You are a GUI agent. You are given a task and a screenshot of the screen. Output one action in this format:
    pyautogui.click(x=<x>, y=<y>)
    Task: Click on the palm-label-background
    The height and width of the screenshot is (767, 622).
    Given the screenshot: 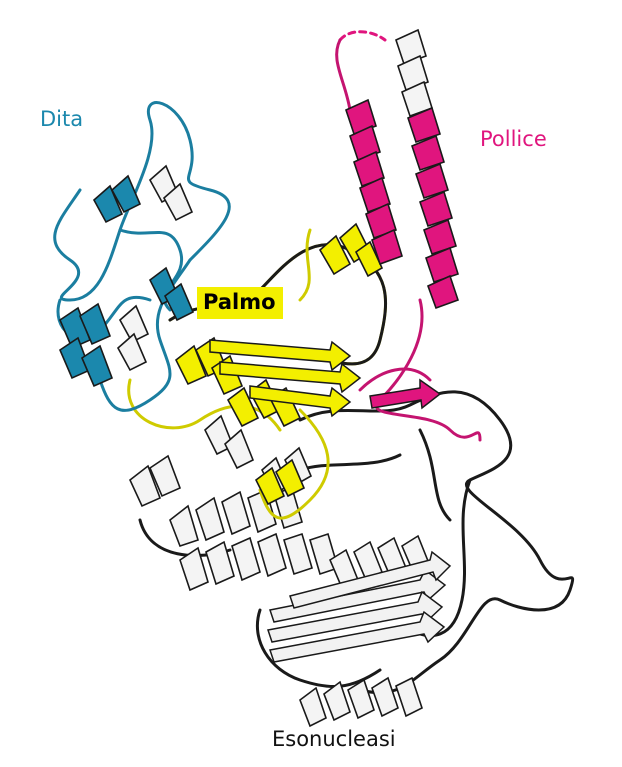 What is the action you would take?
    pyautogui.click(x=240, y=303)
    